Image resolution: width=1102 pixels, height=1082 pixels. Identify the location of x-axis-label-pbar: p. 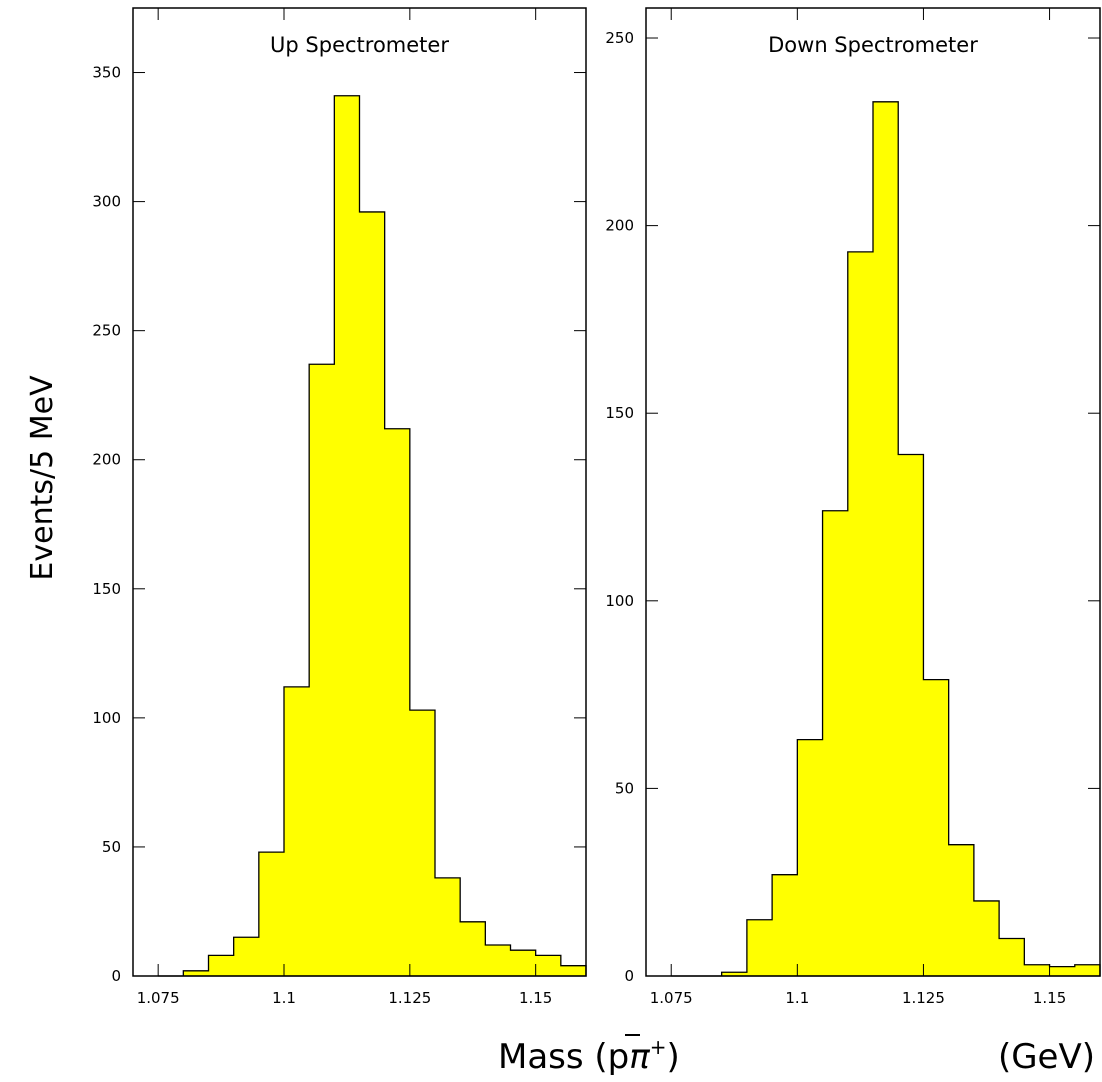
(619, 1057).